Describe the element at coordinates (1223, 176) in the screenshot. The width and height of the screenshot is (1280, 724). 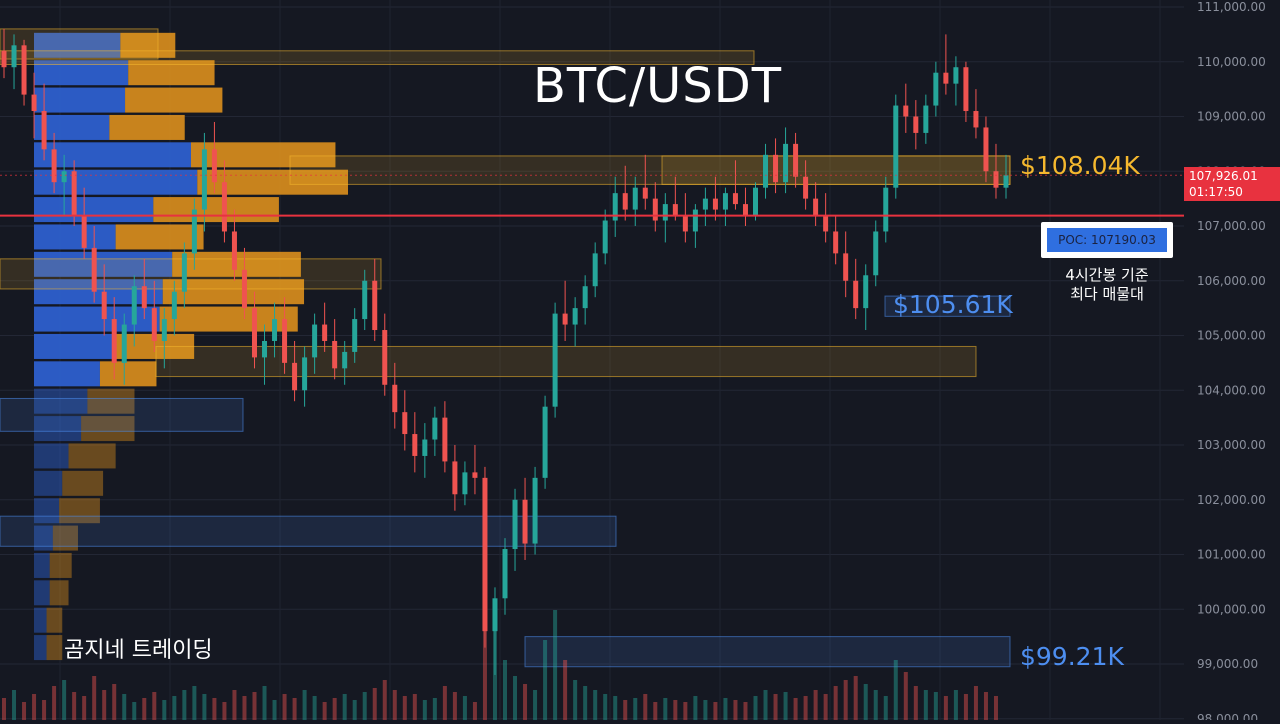
I see `current-price: 107,926.01` at that location.